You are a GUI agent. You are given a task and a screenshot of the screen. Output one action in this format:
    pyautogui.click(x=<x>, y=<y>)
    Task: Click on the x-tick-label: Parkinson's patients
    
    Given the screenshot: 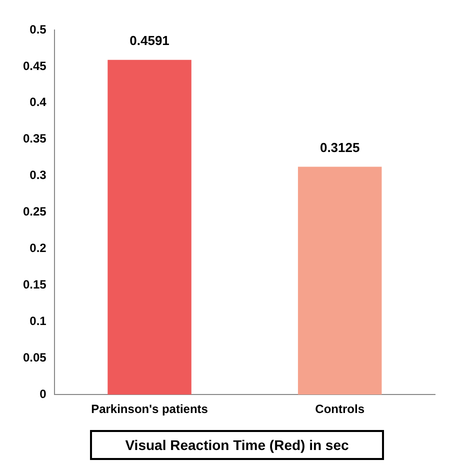 What is the action you would take?
    pyautogui.click(x=149, y=409)
    